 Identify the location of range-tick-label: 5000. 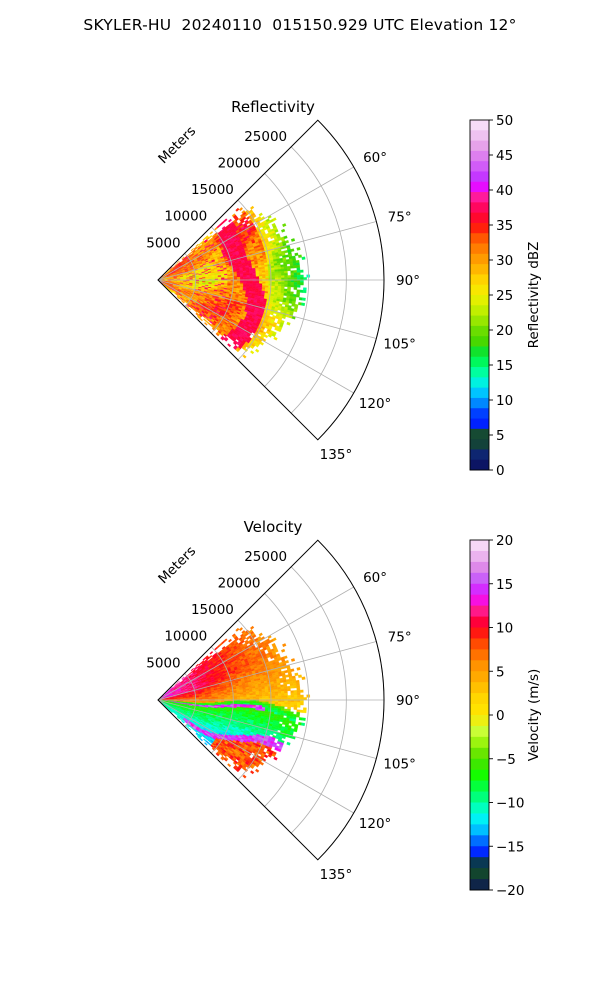
(163, 243).